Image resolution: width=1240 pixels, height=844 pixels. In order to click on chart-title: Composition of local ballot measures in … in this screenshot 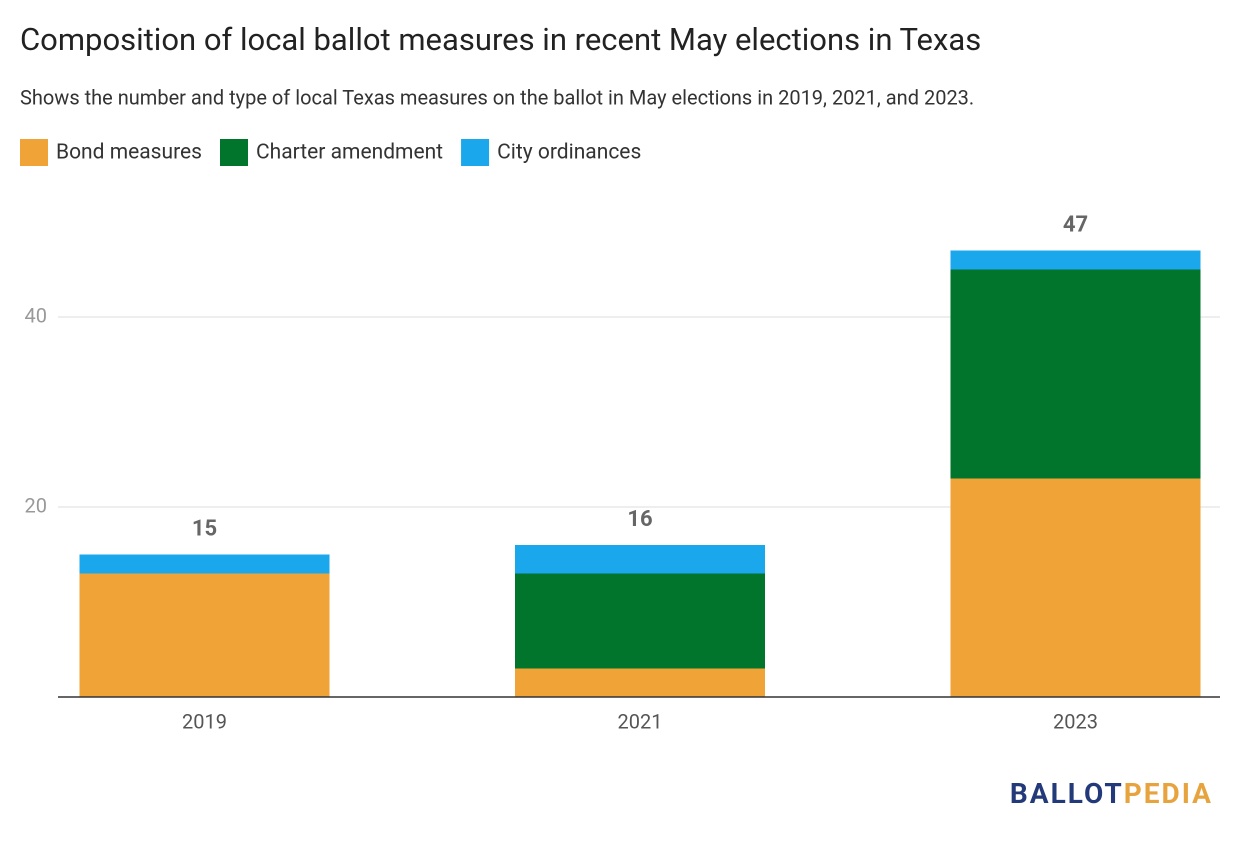, I will do `click(500, 39)`.